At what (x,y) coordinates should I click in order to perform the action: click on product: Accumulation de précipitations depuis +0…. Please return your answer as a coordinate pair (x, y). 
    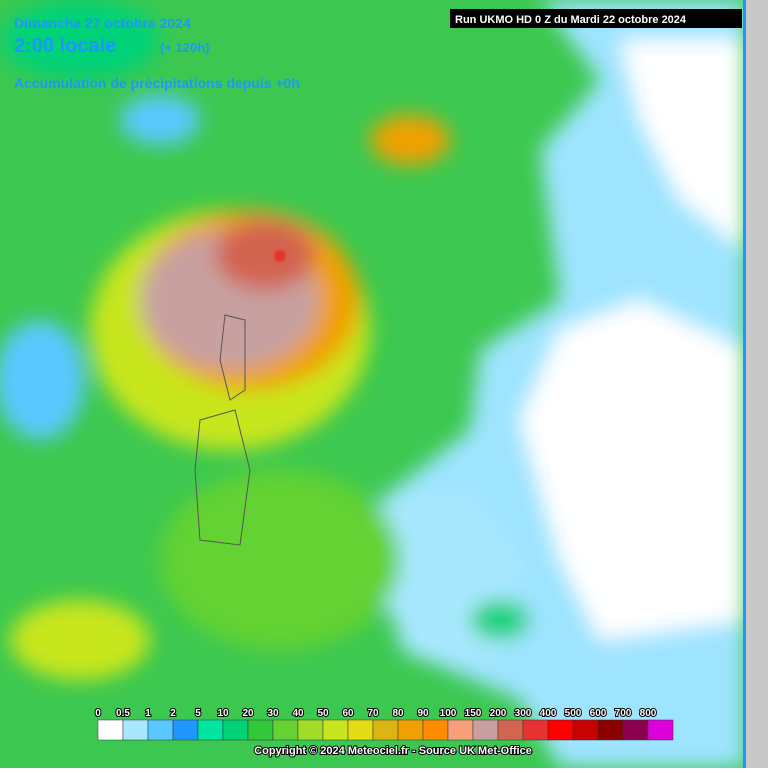
    Looking at the image, I should click on (157, 83).